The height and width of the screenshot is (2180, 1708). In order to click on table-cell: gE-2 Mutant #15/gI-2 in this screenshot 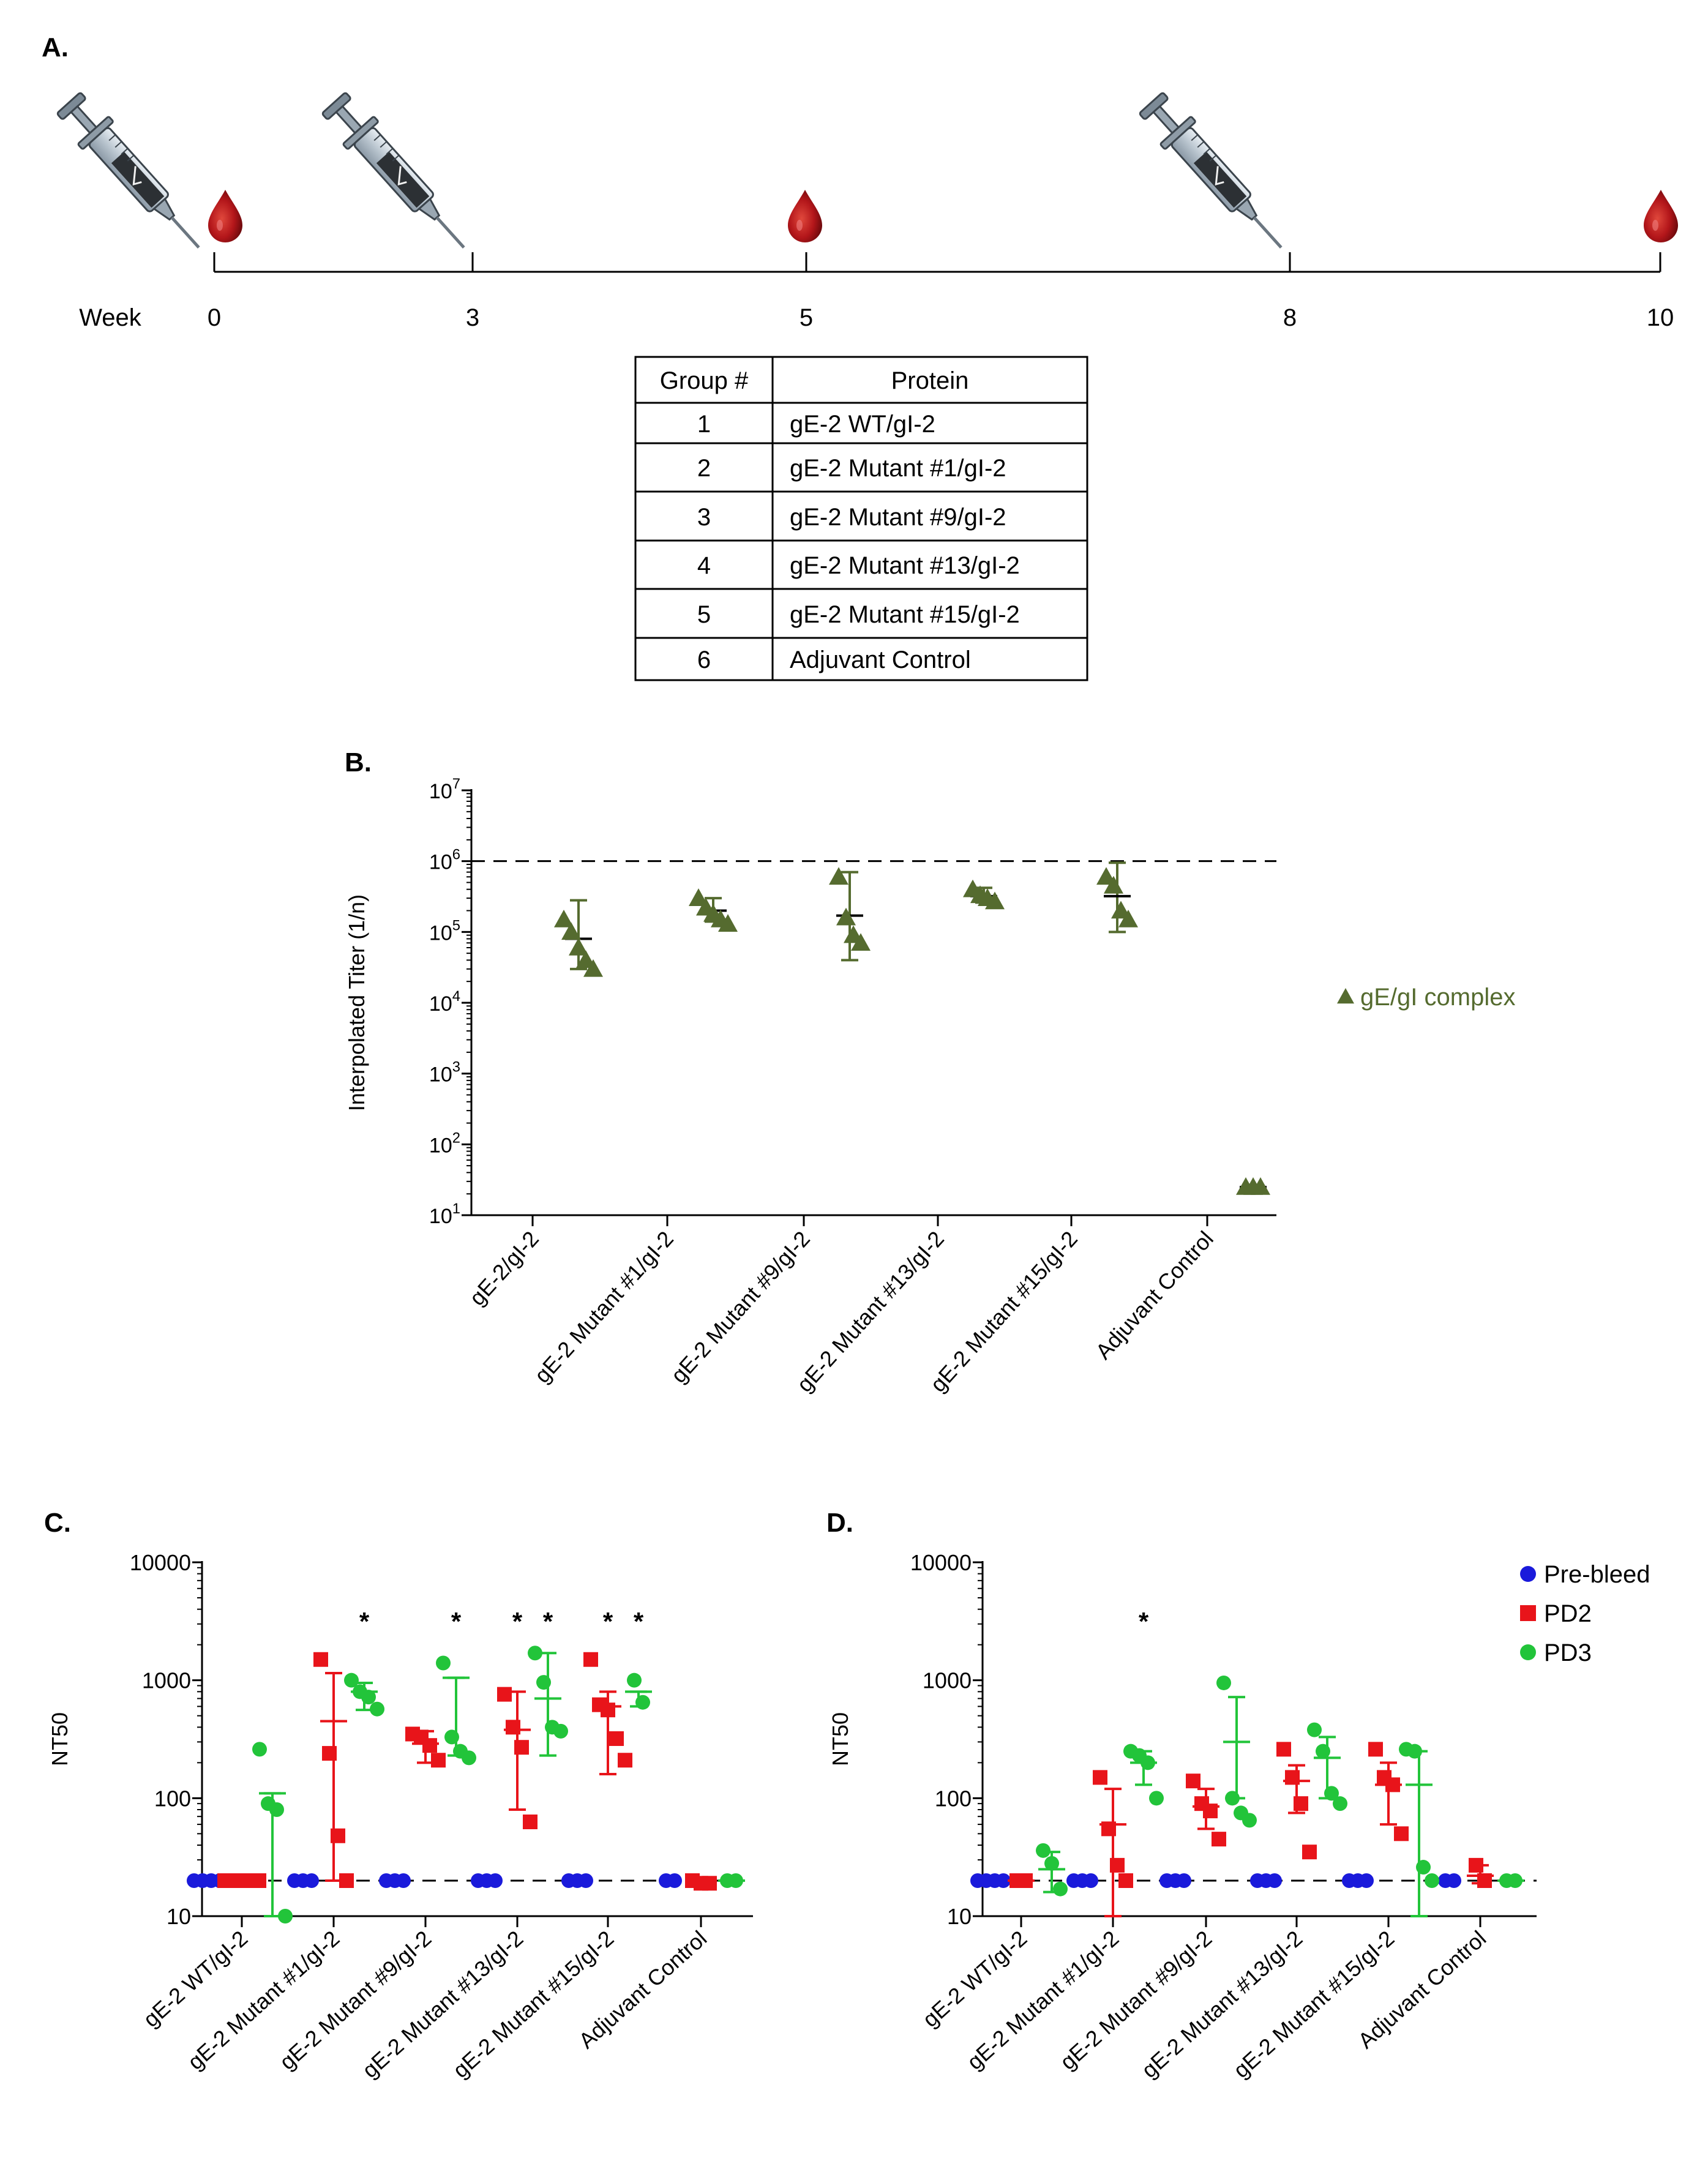, I will do `click(905, 614)`.